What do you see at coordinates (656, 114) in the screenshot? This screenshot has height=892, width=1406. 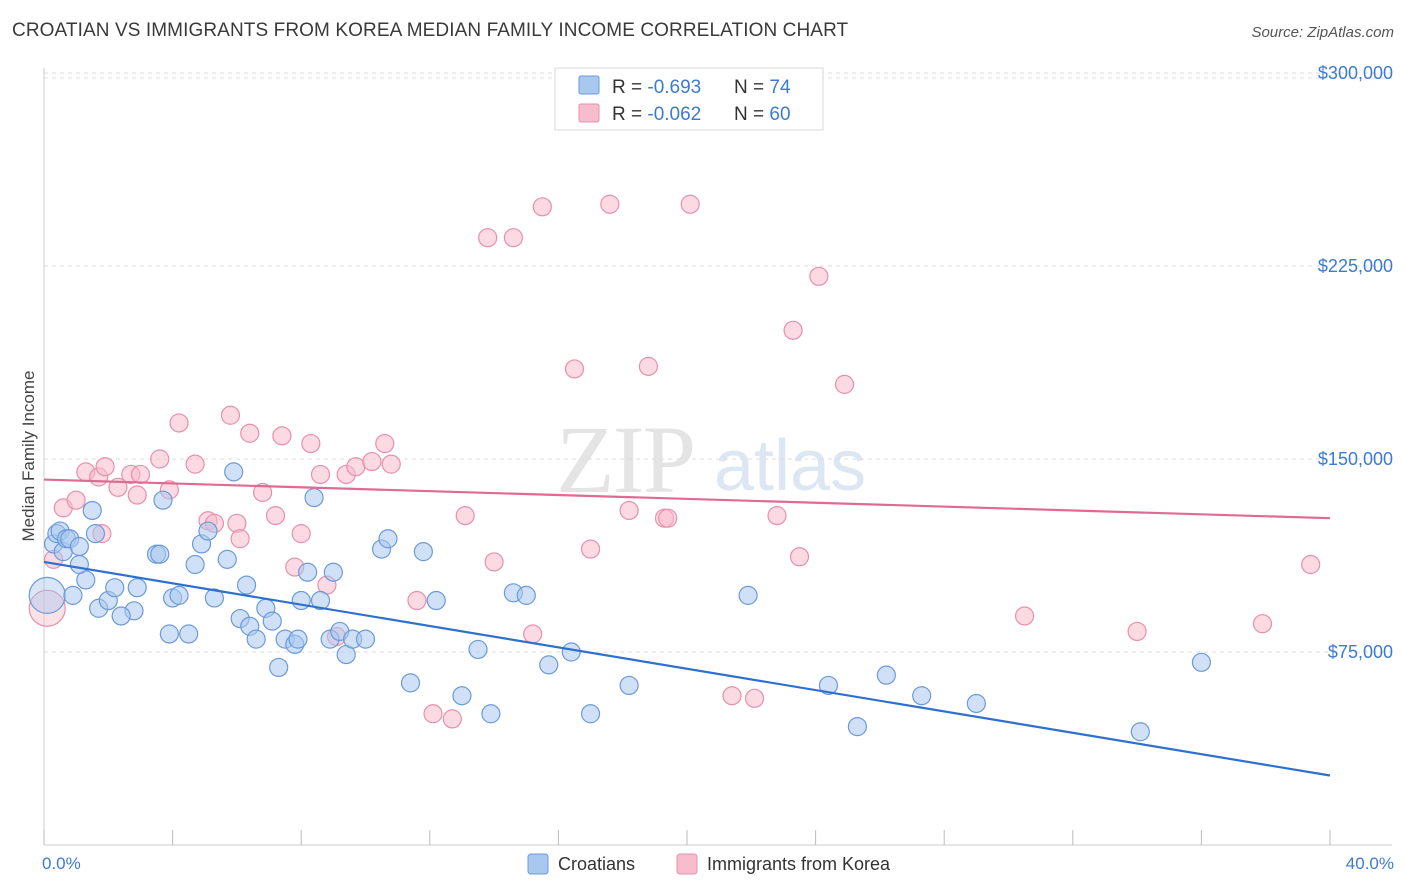 I see `svg-text: R = -0.062` at bounding box center [656, 114].